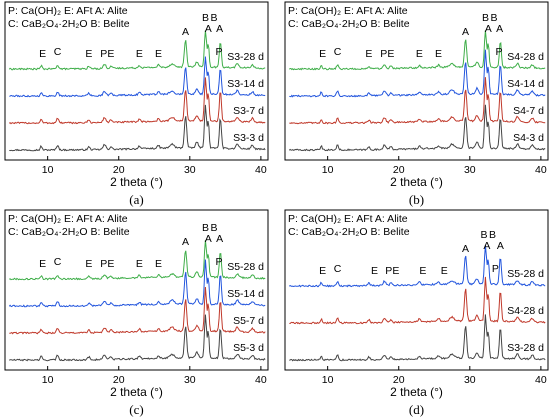  I want to click on series-label: S4-3 d, so click(528, 138).